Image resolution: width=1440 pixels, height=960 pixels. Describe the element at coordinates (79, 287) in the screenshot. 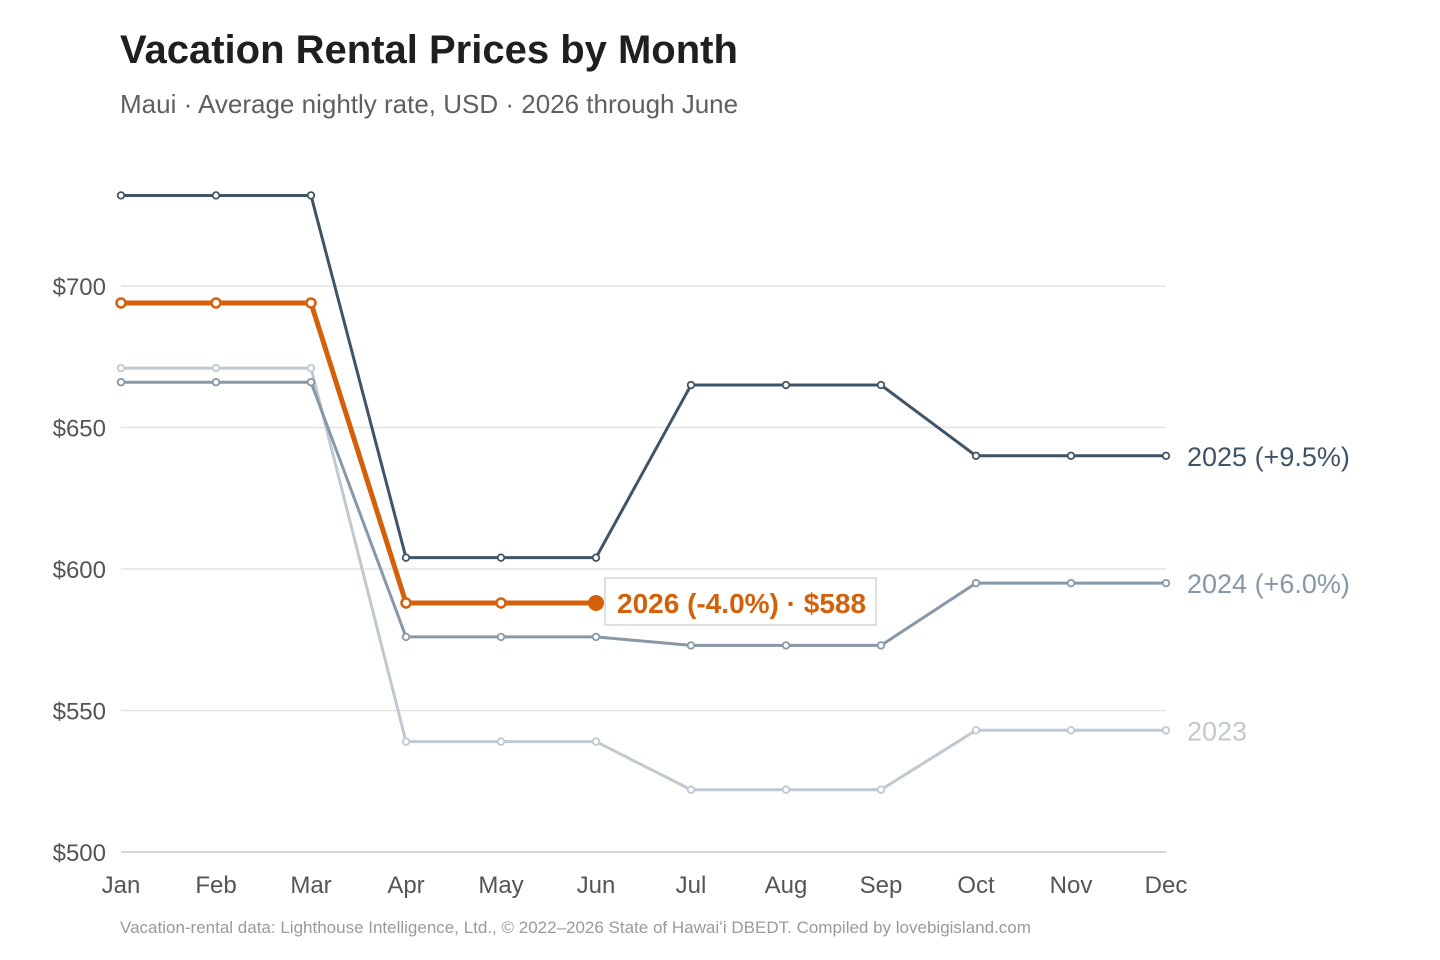

I see `y-tick-label: $700` at that location.